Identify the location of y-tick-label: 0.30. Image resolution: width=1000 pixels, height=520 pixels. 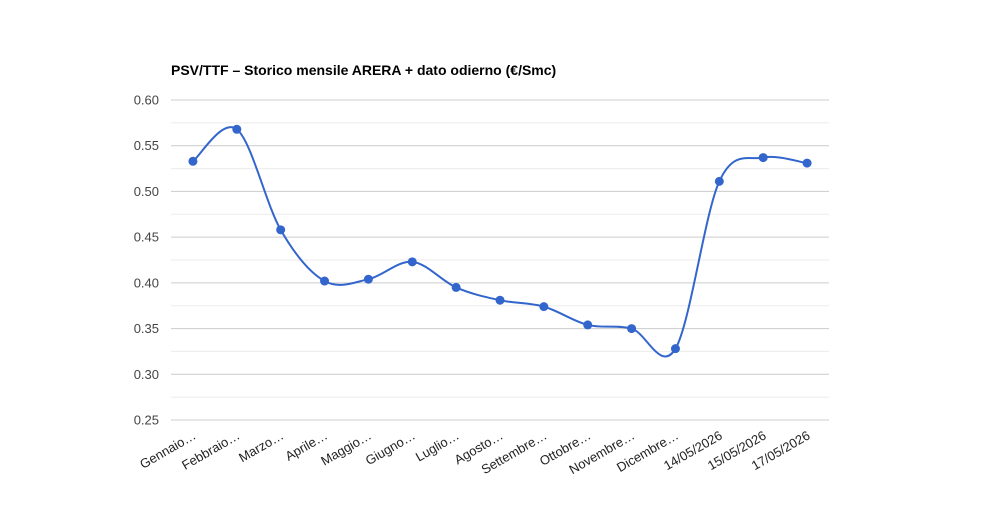
(146, 374).